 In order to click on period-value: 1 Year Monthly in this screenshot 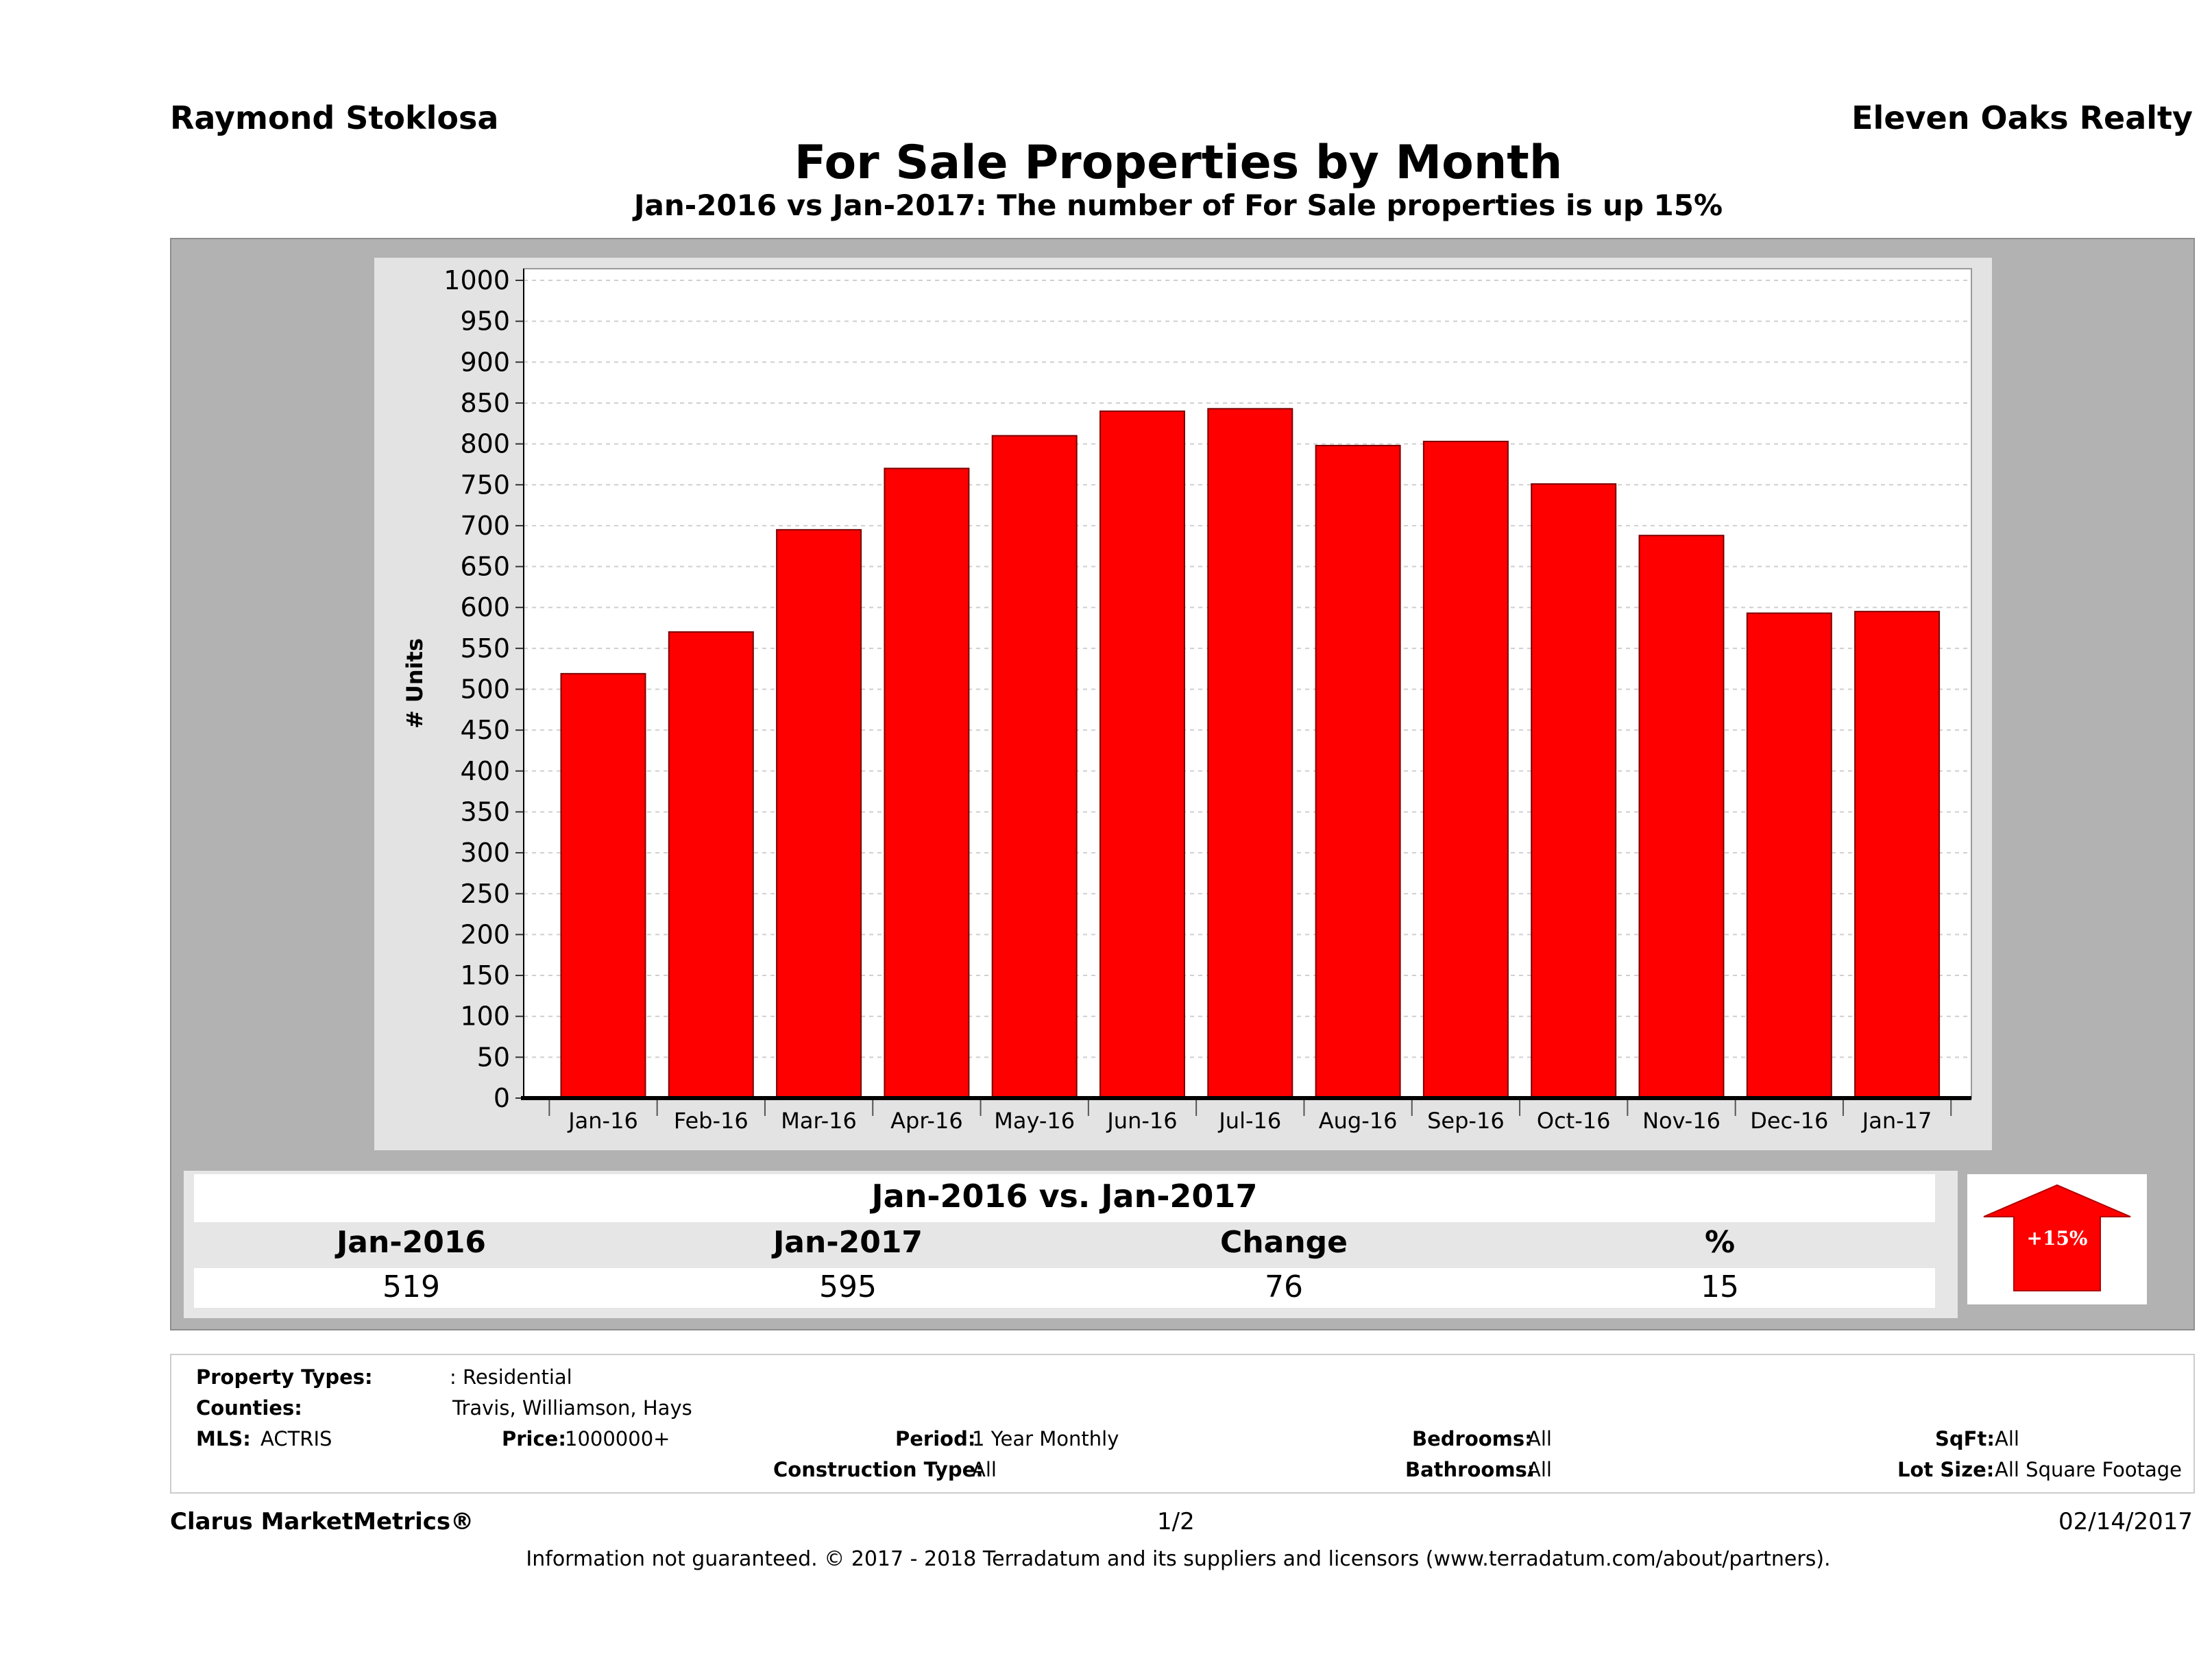, I will do `click(1045, 1438)`.